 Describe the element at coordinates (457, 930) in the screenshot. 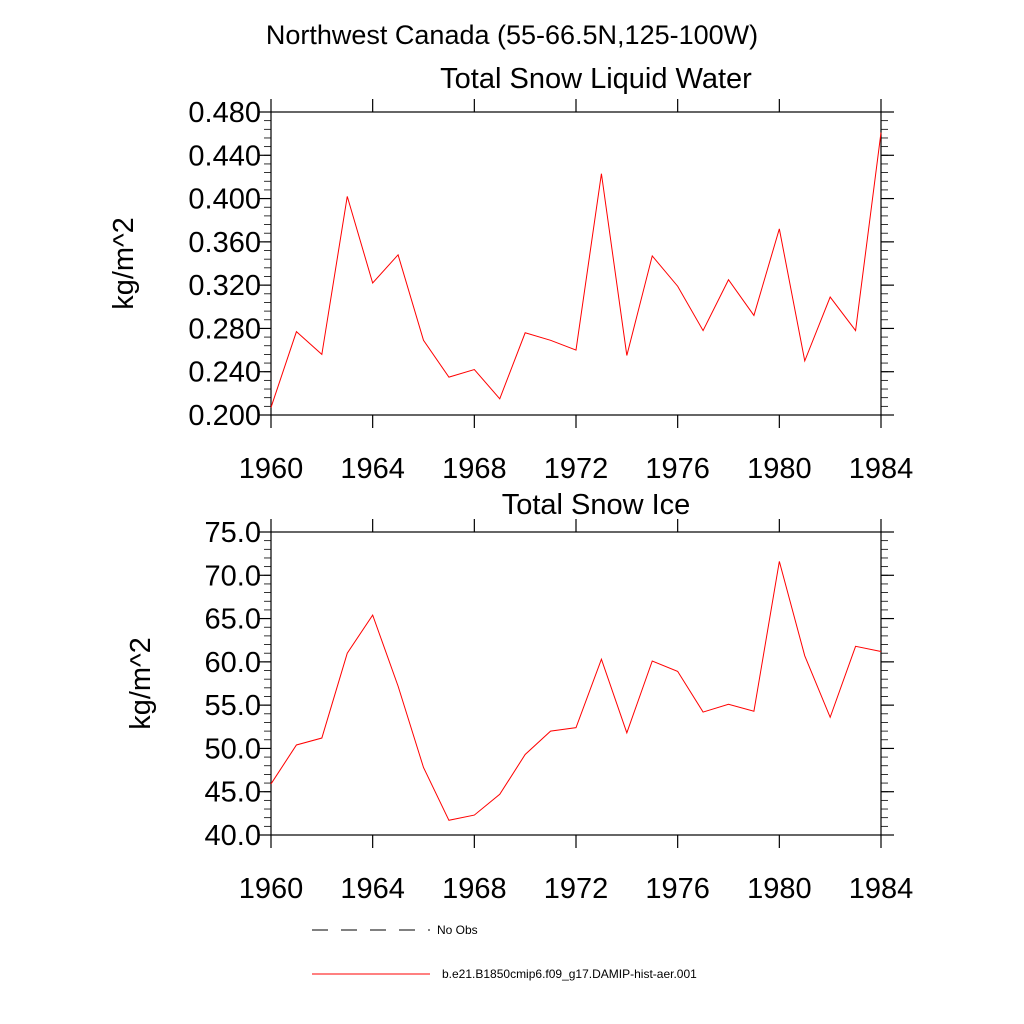

I see `legend-label-no-obs: No Obs` at that location.